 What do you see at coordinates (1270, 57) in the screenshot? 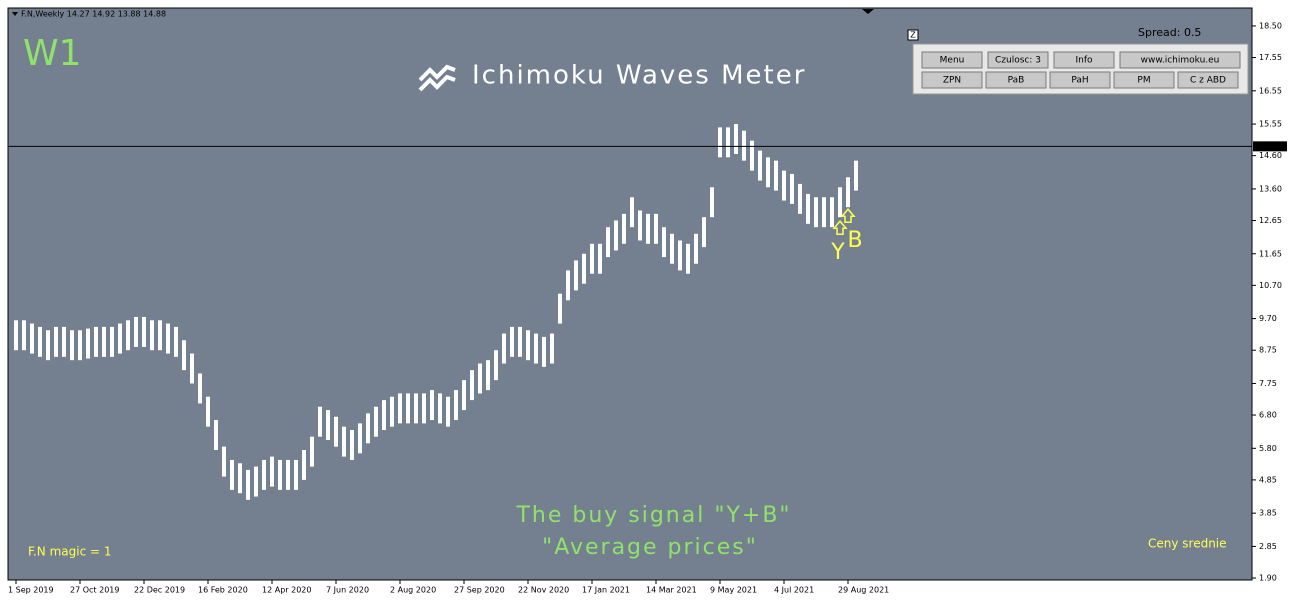
I see `y-tick-label: 17.55` at bounding box center [1270, 57].